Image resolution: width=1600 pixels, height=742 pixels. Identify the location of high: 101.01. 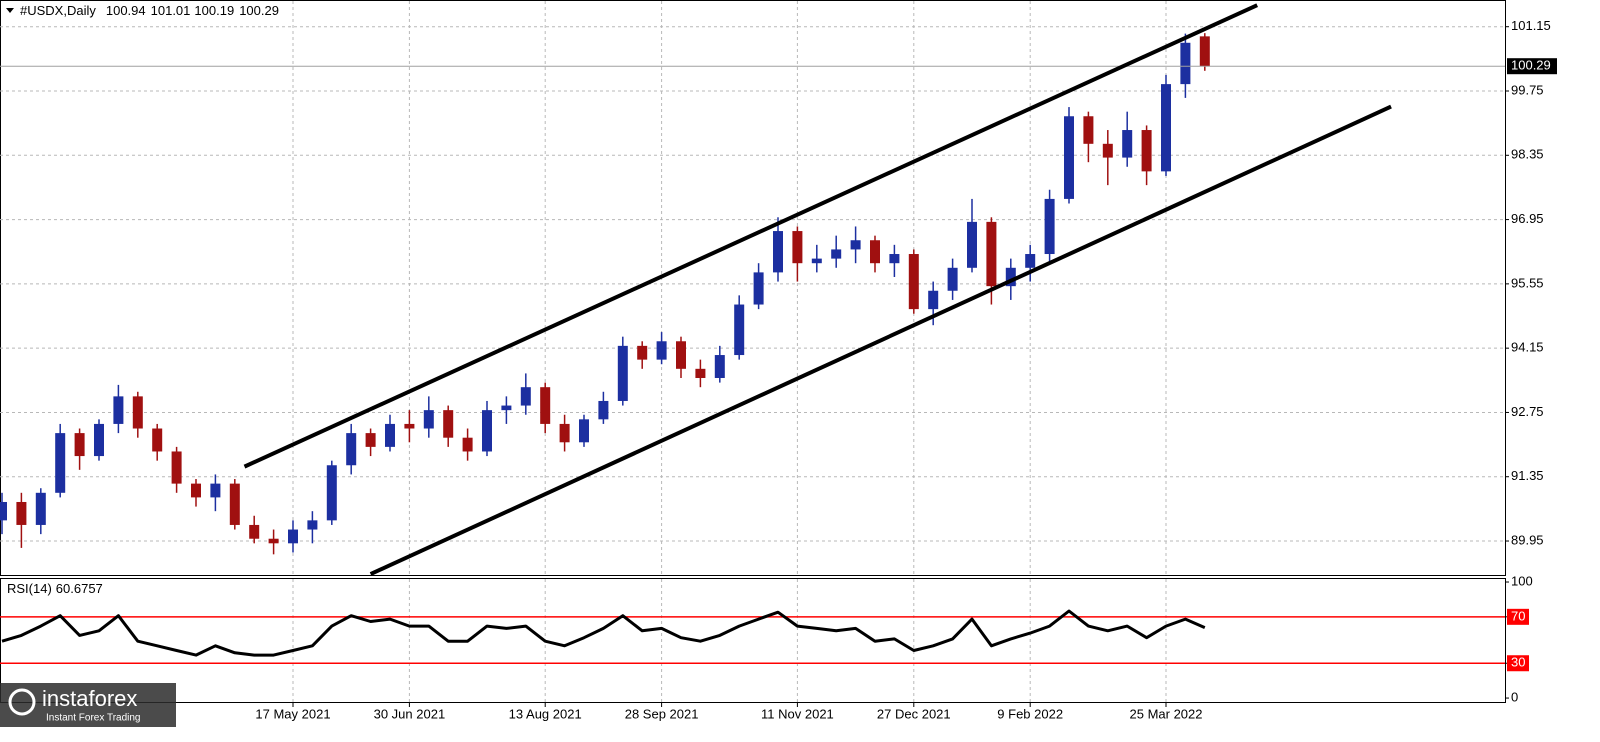
(171, 10).